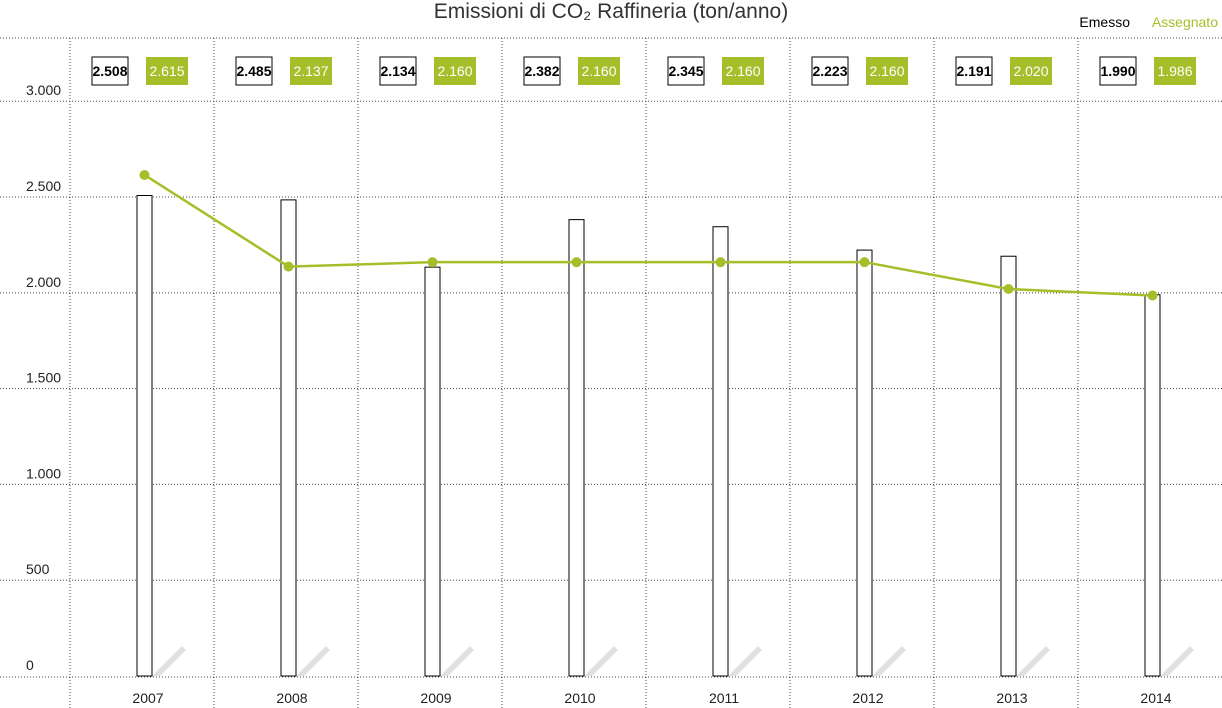 This screenshot has width=1222, height=708. Describe the element at coordinates (43, 378) in the screenshot. I see `y-tick-label: 1.500` at that location.